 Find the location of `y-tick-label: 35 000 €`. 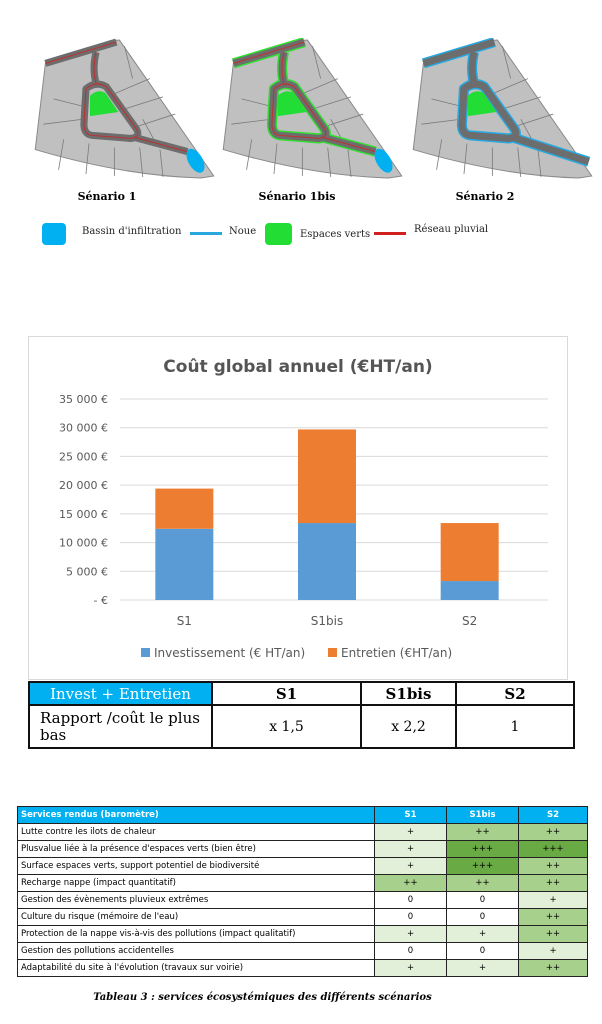

y-tick-label: 35 000 € is located at coordinates (83, 399).